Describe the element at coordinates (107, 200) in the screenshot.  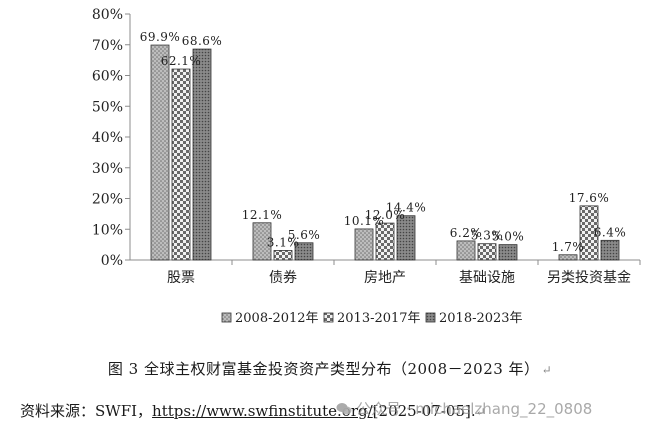
I see `y-tick-label: 20%` at that location.